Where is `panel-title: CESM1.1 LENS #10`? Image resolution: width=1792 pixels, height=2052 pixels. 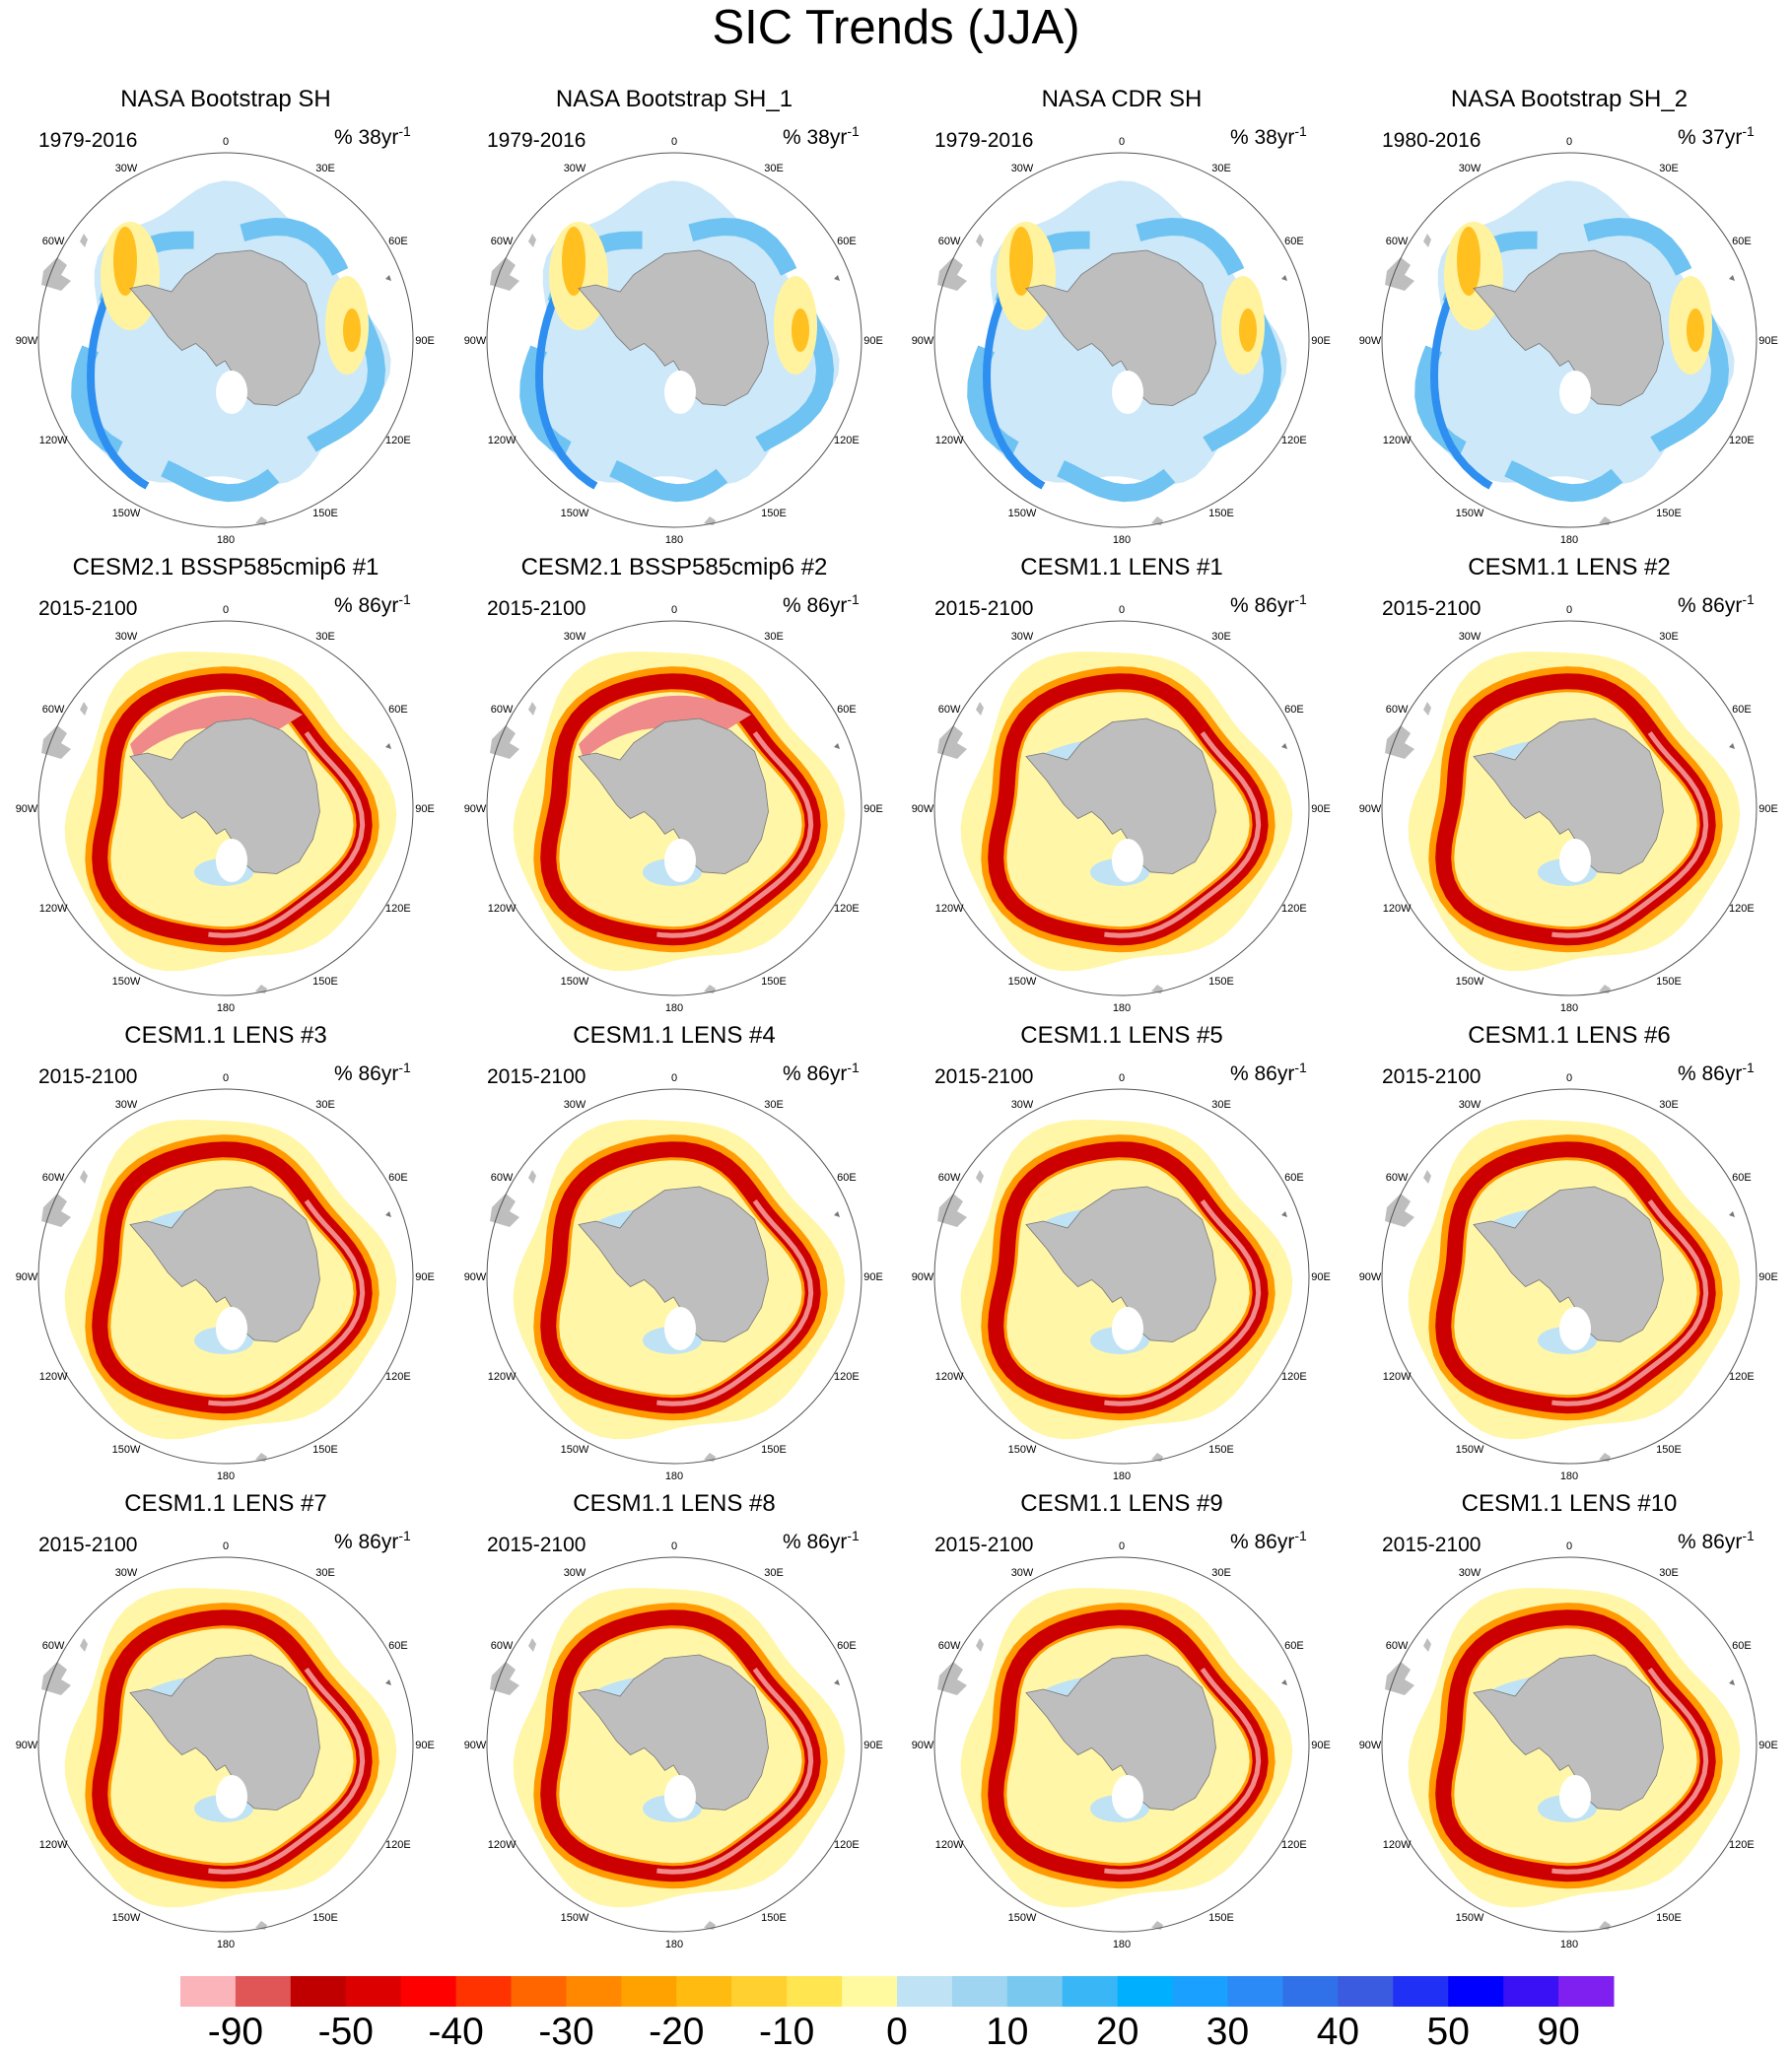 panel-title: CESM1.1 LENS #10 is located at coordinates (1570, 1503).